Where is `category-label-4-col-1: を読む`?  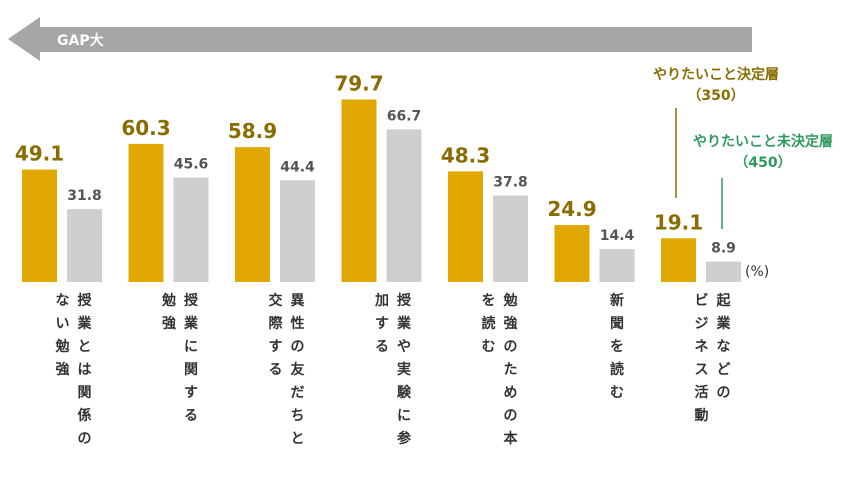
category-label-4-col-1: を読む is located at coordinates (489, 324).